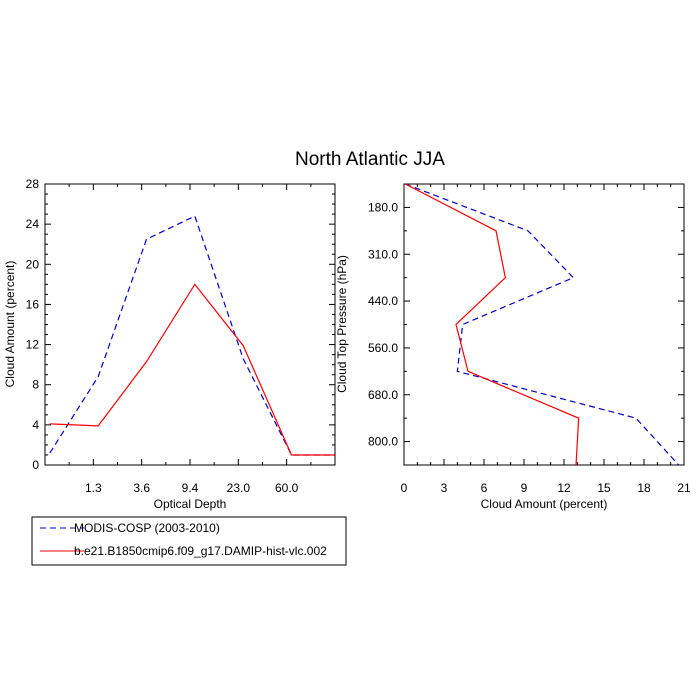 The image size is (700, 700). What do you see at coordinates (342, 324) in the screenshot?
I see `right-y-axis-label: Cloud Top Pressure (hPa)` at bounding box center [342, 324].